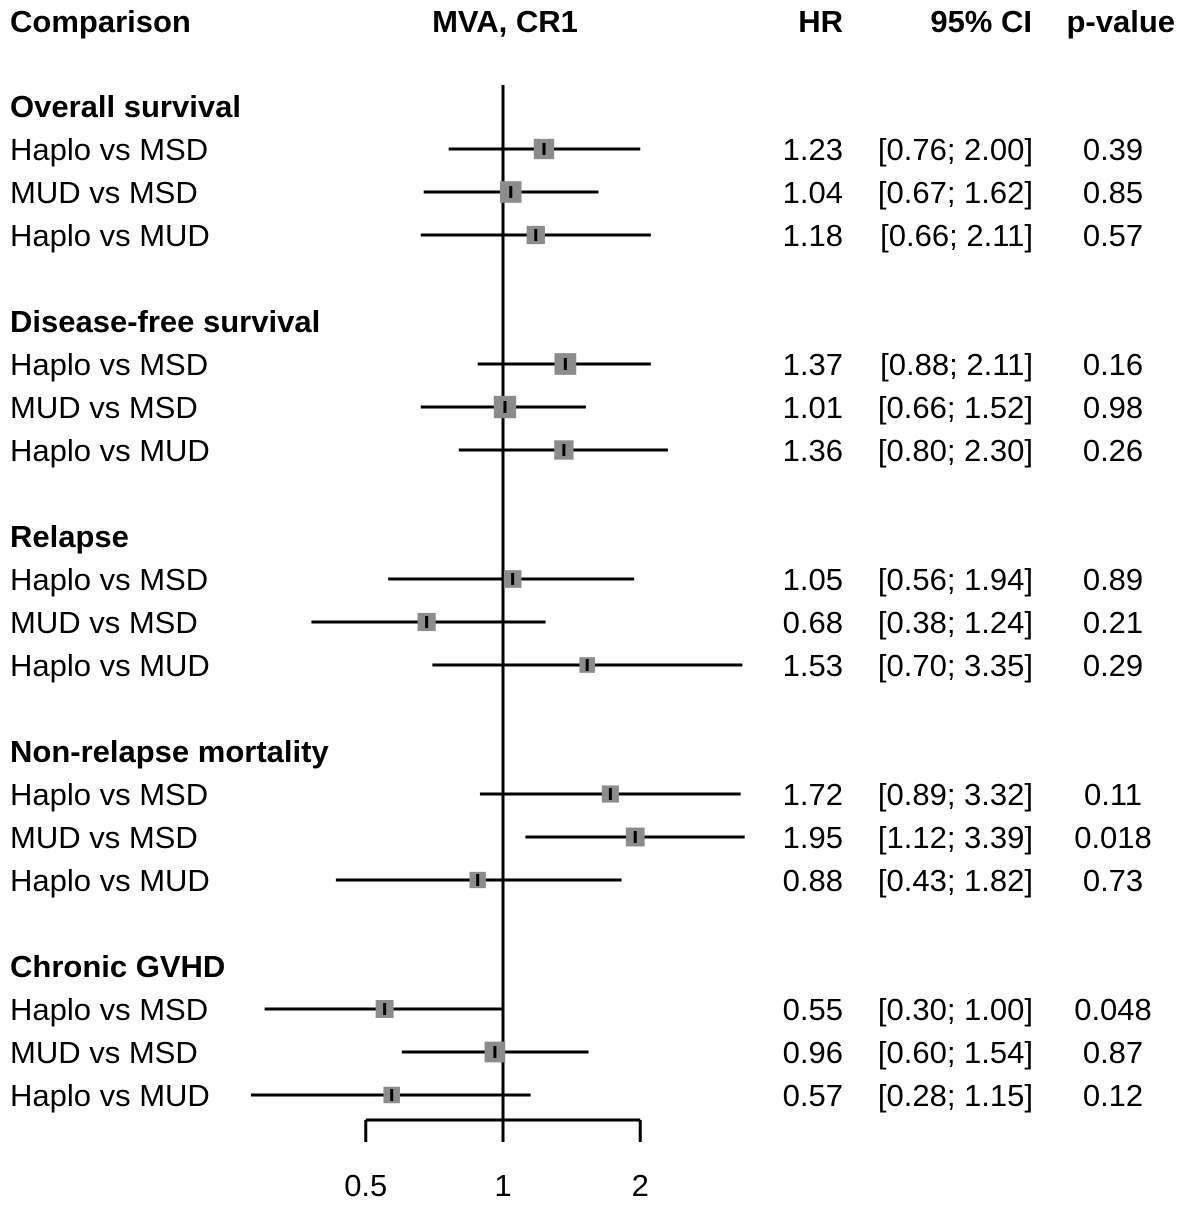 This screenshot has width=1181, height=1207. I want to click on hr-value: 1.37, so click(813, 364).